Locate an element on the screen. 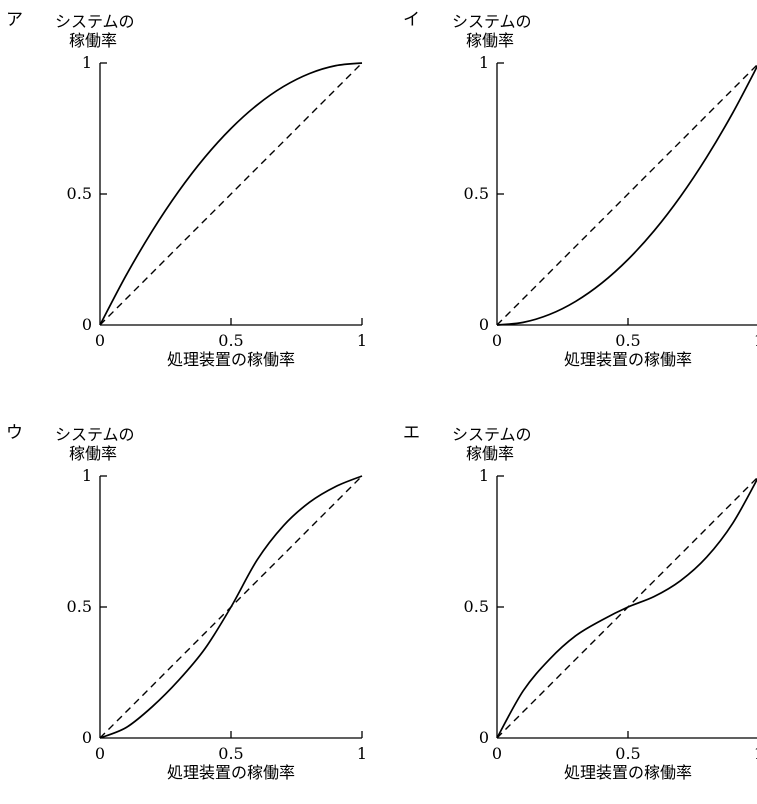 The height and width of the screenshot is (804, 757). option-label: エ is located at coordinates (411, 433).